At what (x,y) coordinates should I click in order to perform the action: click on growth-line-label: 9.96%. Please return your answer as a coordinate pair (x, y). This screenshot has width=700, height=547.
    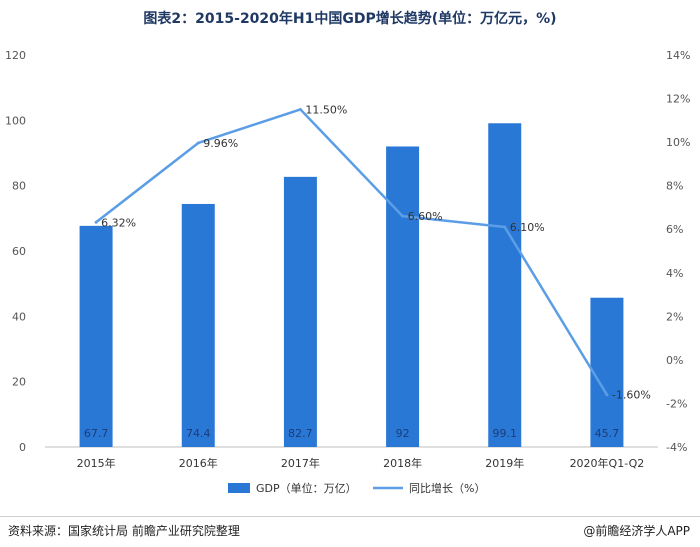
    Looking at the image, I should click on (220, 143).